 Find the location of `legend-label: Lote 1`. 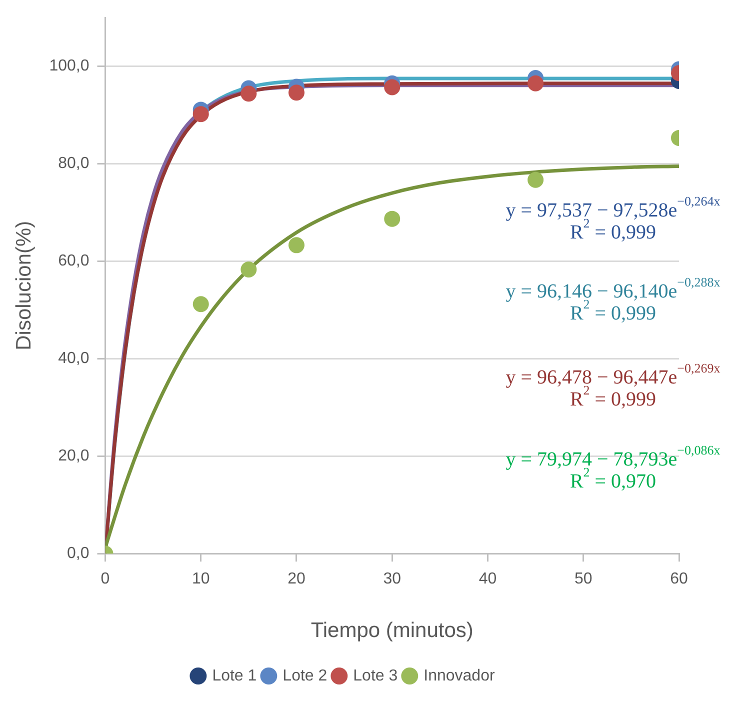

legend-label: Lote 1 is located at coordinates (234, 675).